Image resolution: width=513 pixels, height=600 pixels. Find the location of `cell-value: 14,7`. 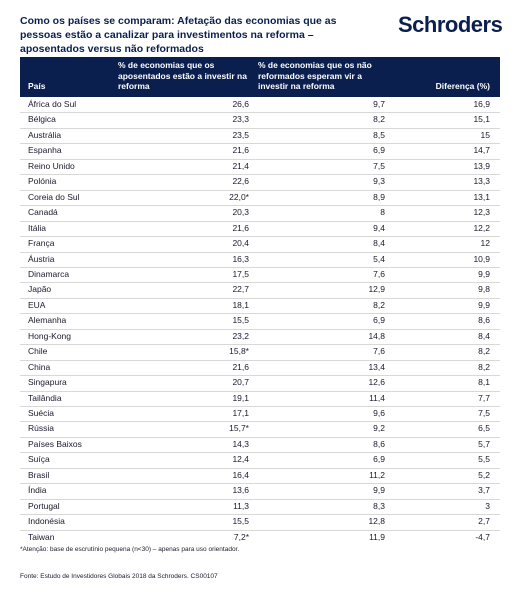

cell-value: 14,7 is located at coordinates (481, 150).